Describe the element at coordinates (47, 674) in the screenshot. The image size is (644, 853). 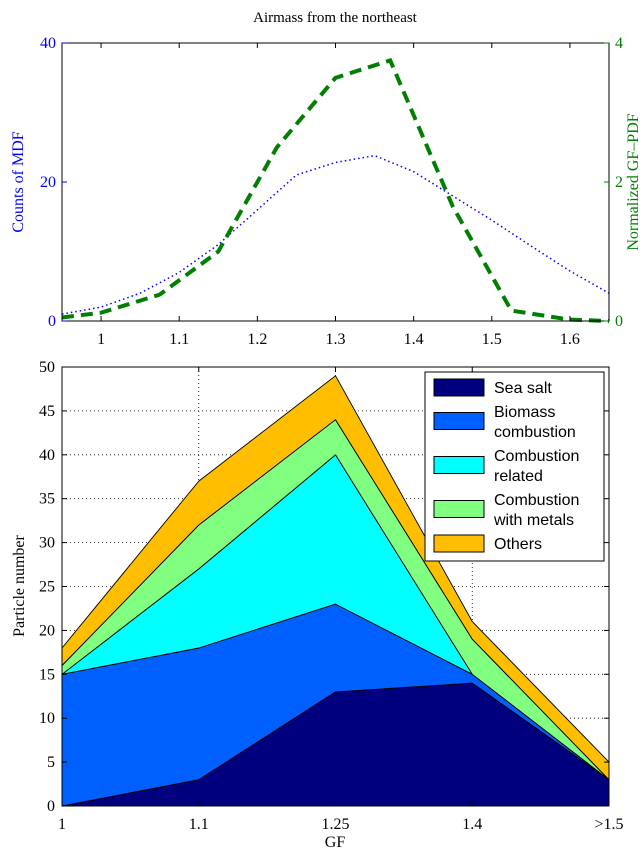
I see `bottom-y-tick-label: 15` at that location.